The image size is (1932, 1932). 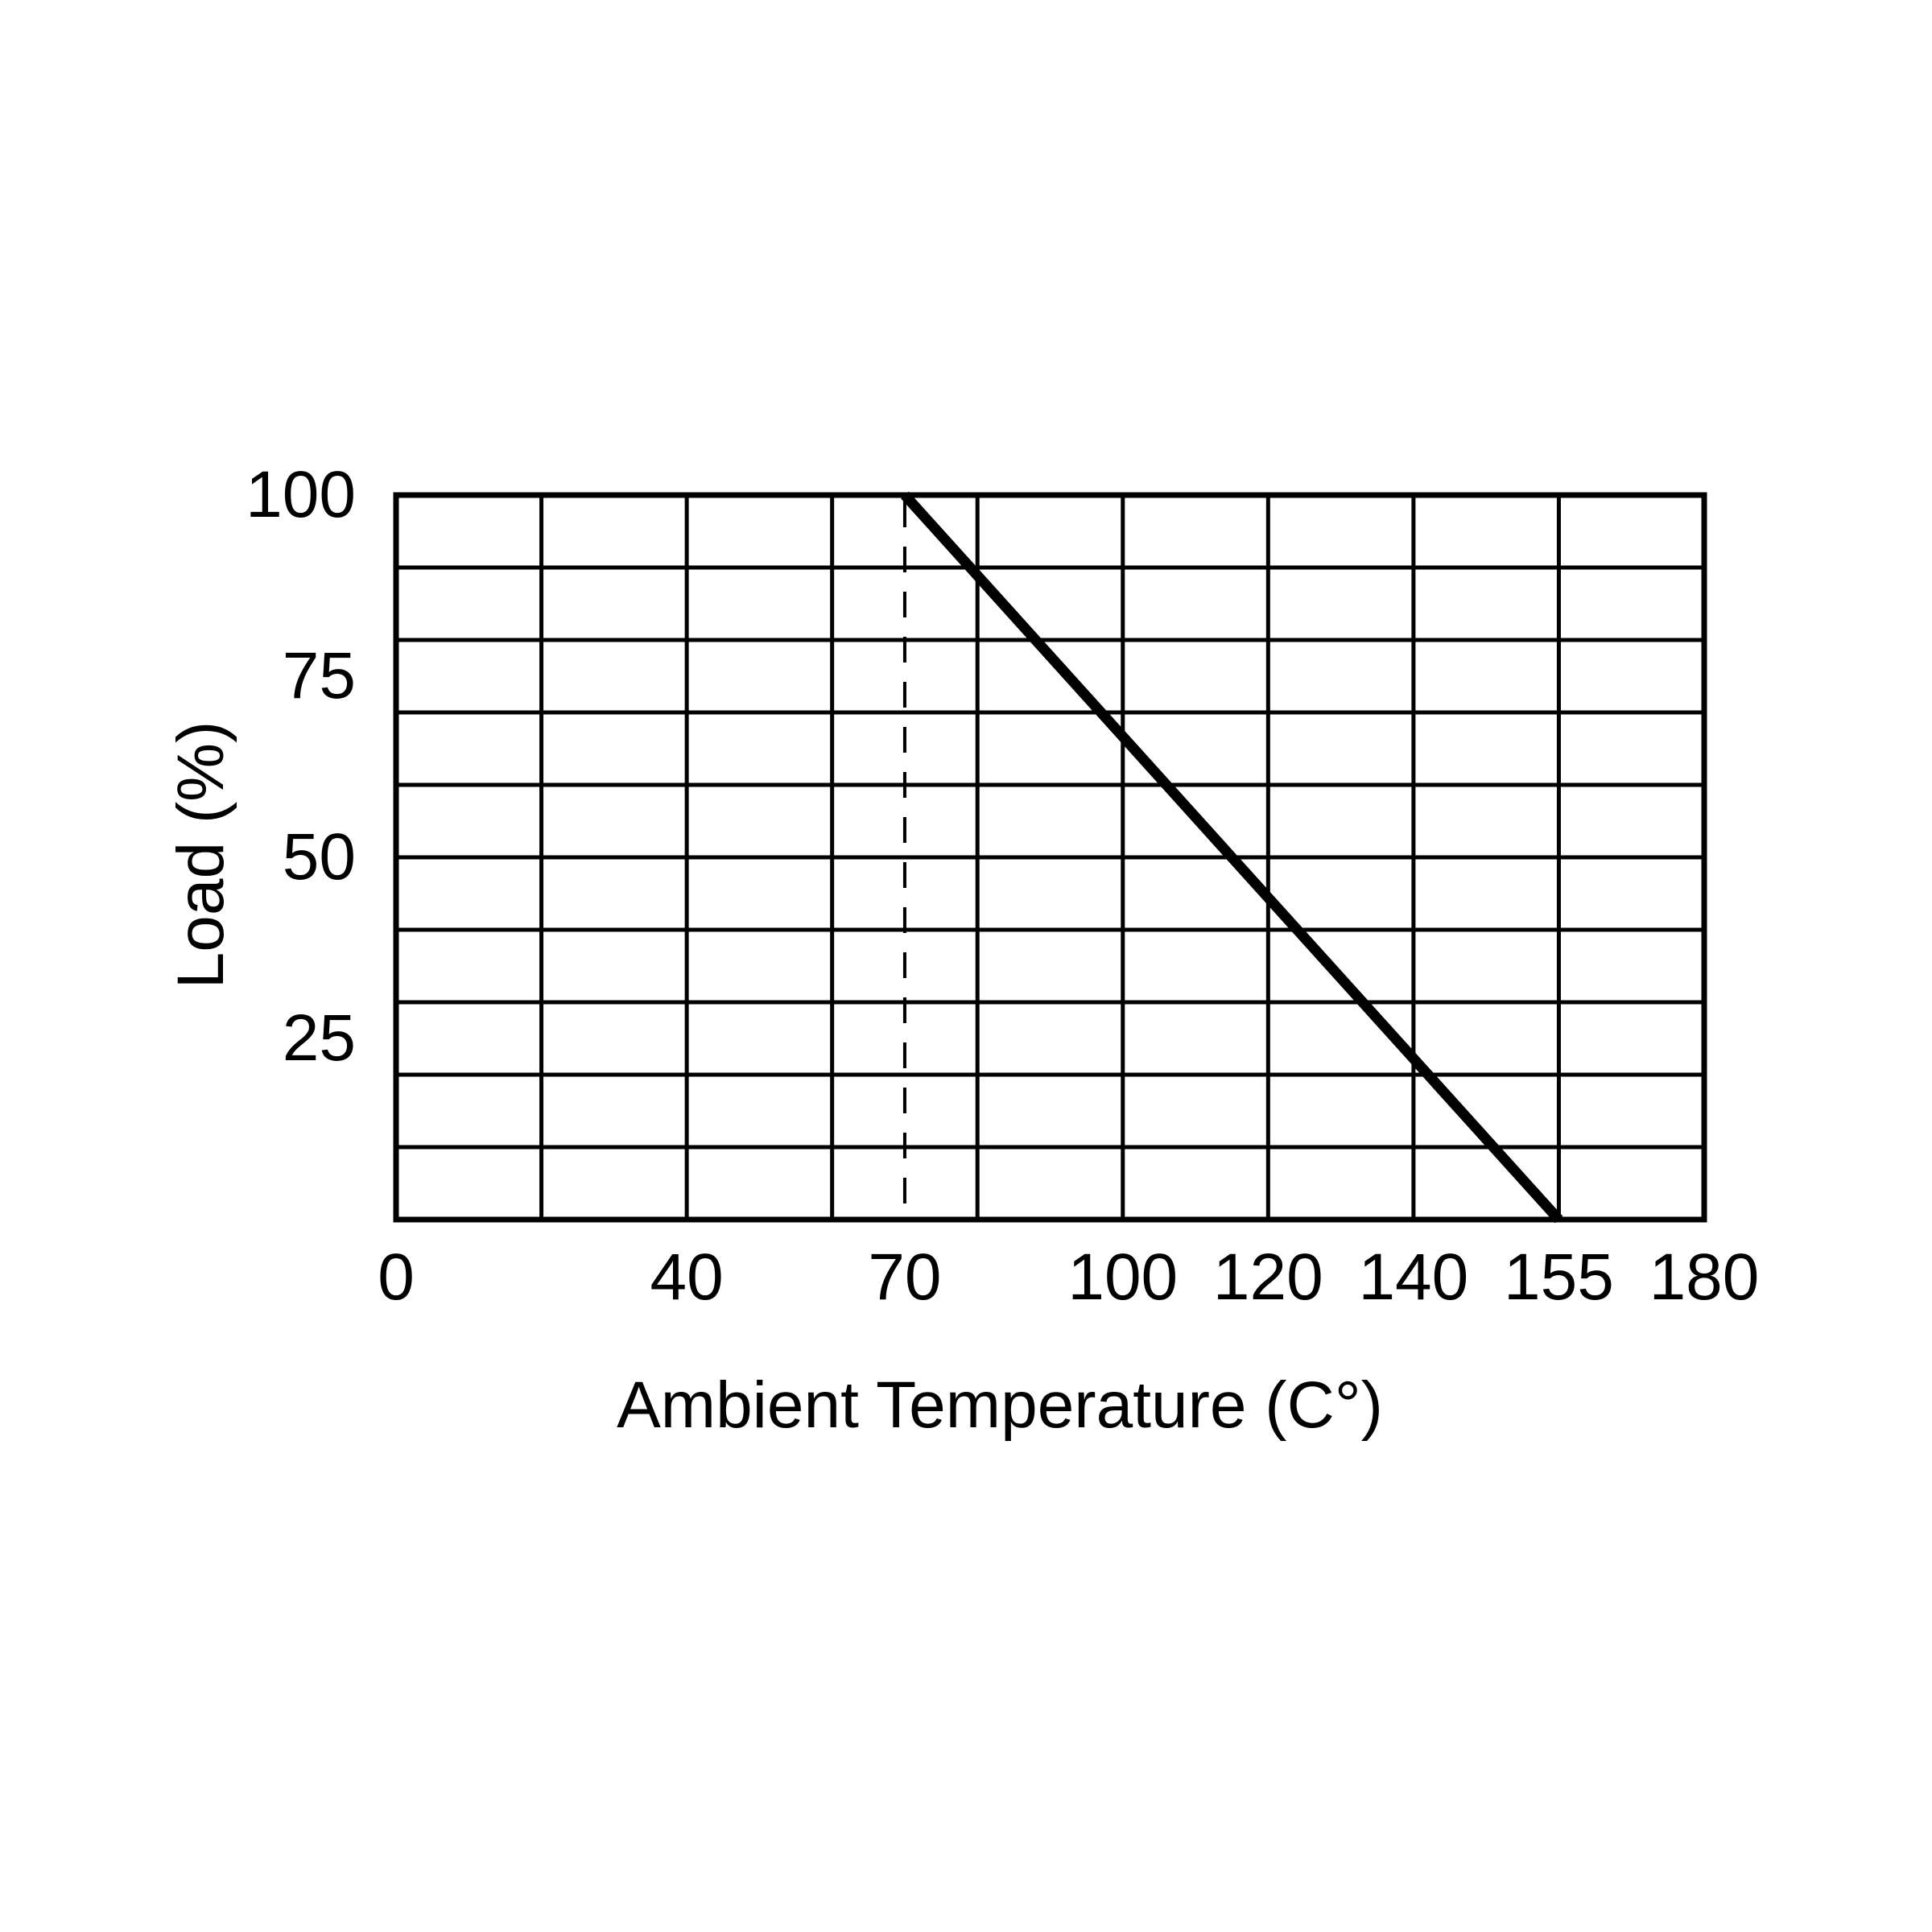 I want to click on y-tick-label: 25, so click(x=319, y=1038).